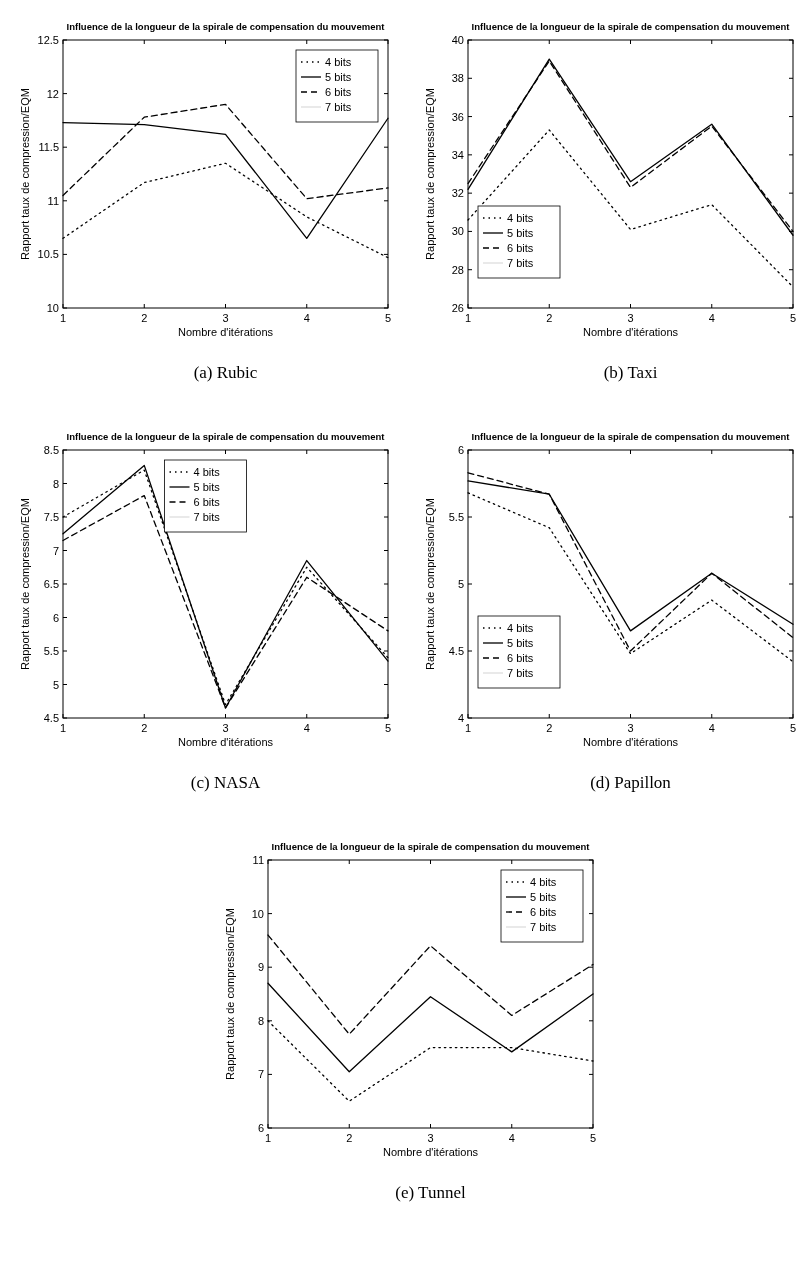 The height and width of the screenshot is (1279, 808). Describe the element at coordinates (51, 584) in the screenshot. I see `y-tick-label: 6.5` at that location.